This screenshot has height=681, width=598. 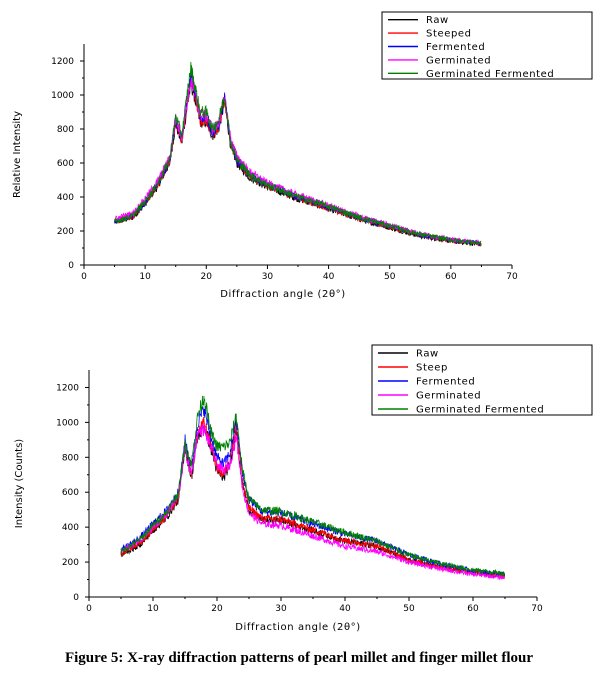 I want to click on legend-label: Steeped, so click(x=449, y=34).